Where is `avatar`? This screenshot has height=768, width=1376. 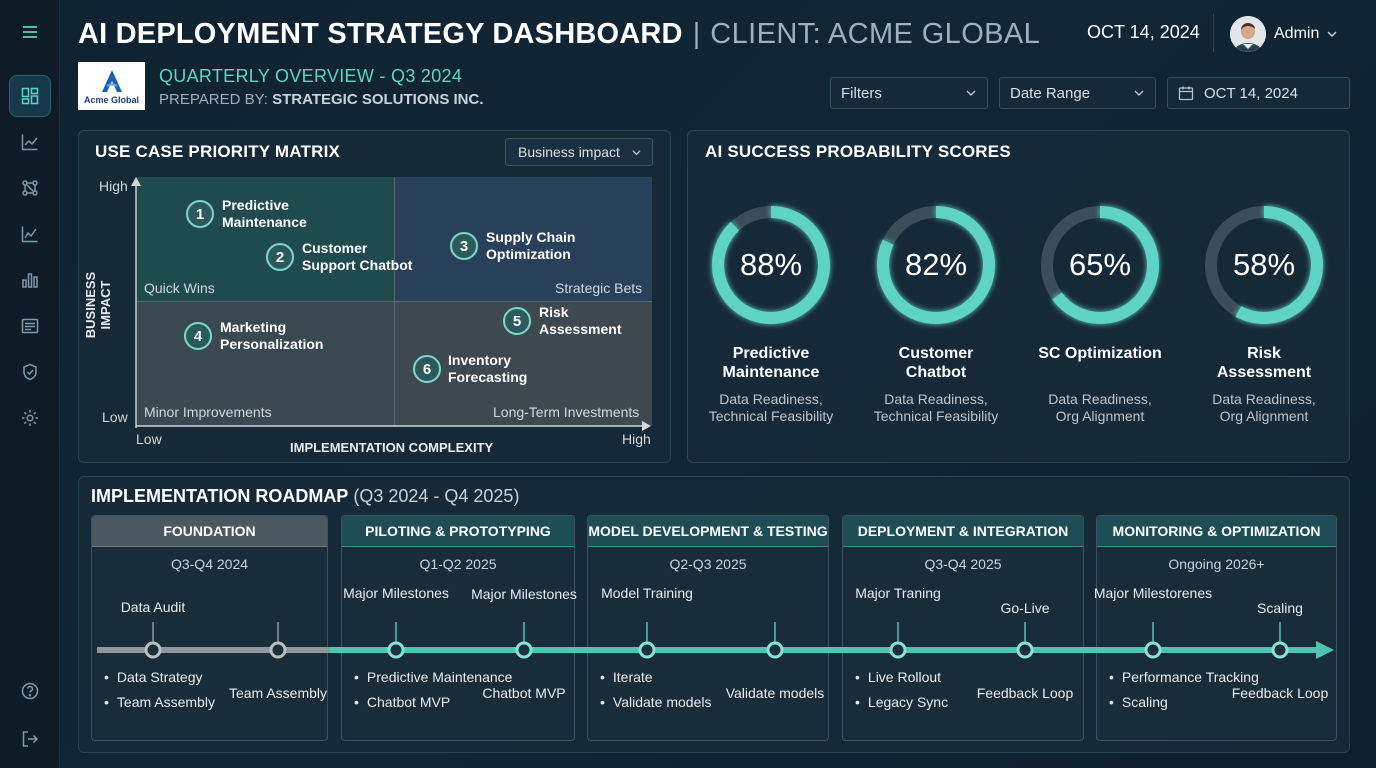
avatar is located at coordinates (1248, 34).